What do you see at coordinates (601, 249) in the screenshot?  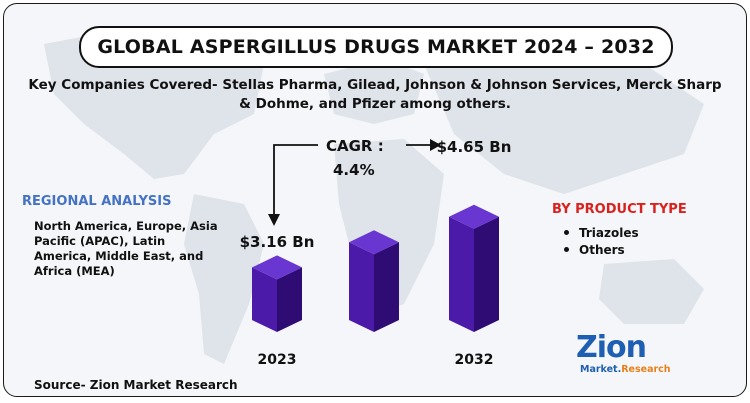 I see `product-item-others: Others` at bounding box center [601, 249].